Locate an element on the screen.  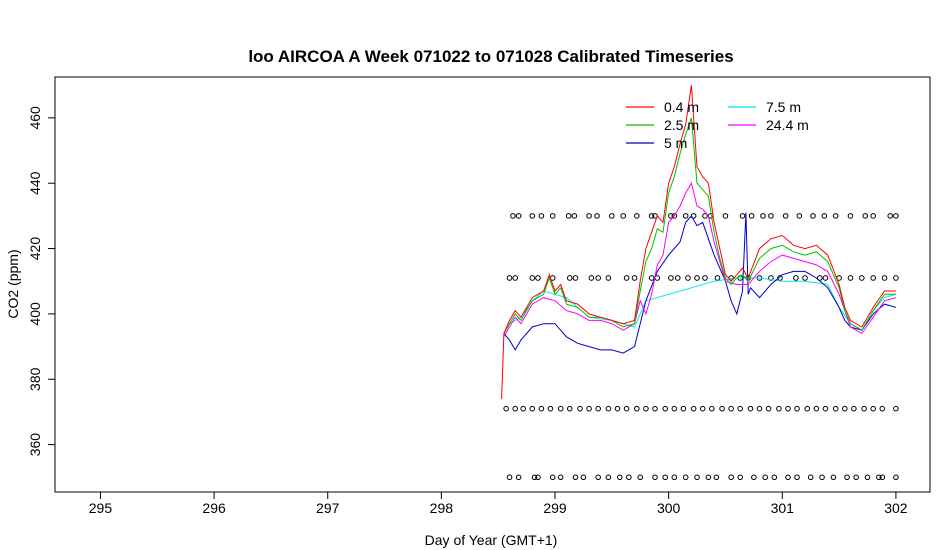
x-axis-label: Day of Year (GMT+1) is located at coordinates (491, 540).